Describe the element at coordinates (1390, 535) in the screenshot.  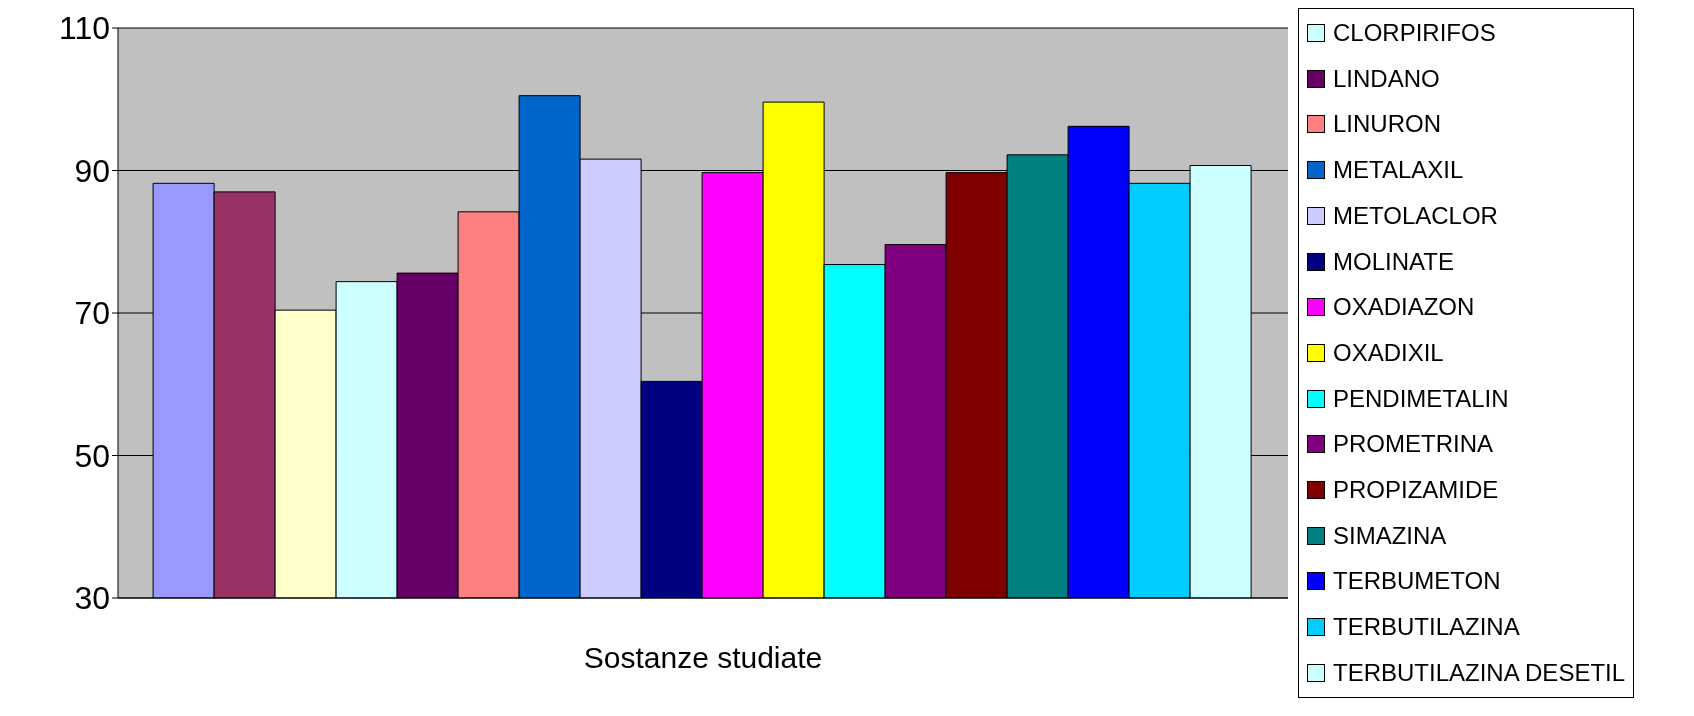
I see `legend-label: SIMAZINA` at that location.